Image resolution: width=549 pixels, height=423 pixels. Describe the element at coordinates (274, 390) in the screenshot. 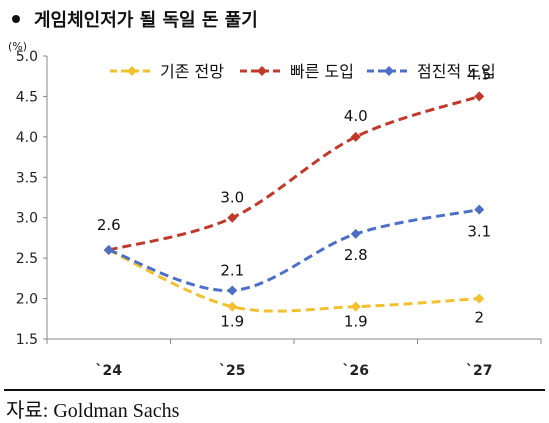

I see `source-divider` at that location.